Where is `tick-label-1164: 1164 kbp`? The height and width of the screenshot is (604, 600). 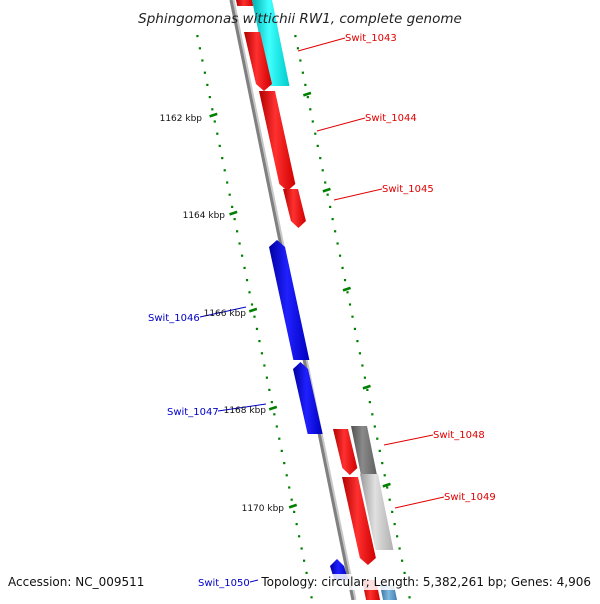
tick-label-1164: 1164 kbp is located at coordinates (204, 216).